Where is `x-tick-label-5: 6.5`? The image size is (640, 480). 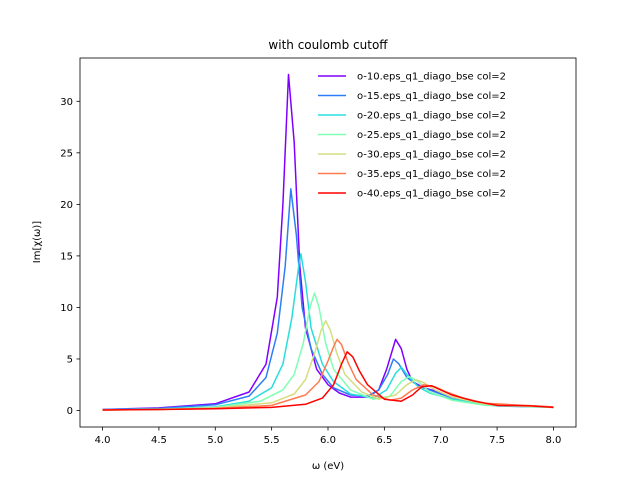 x-tick-label-5: 6.5 is located at coordinates (384, 440).